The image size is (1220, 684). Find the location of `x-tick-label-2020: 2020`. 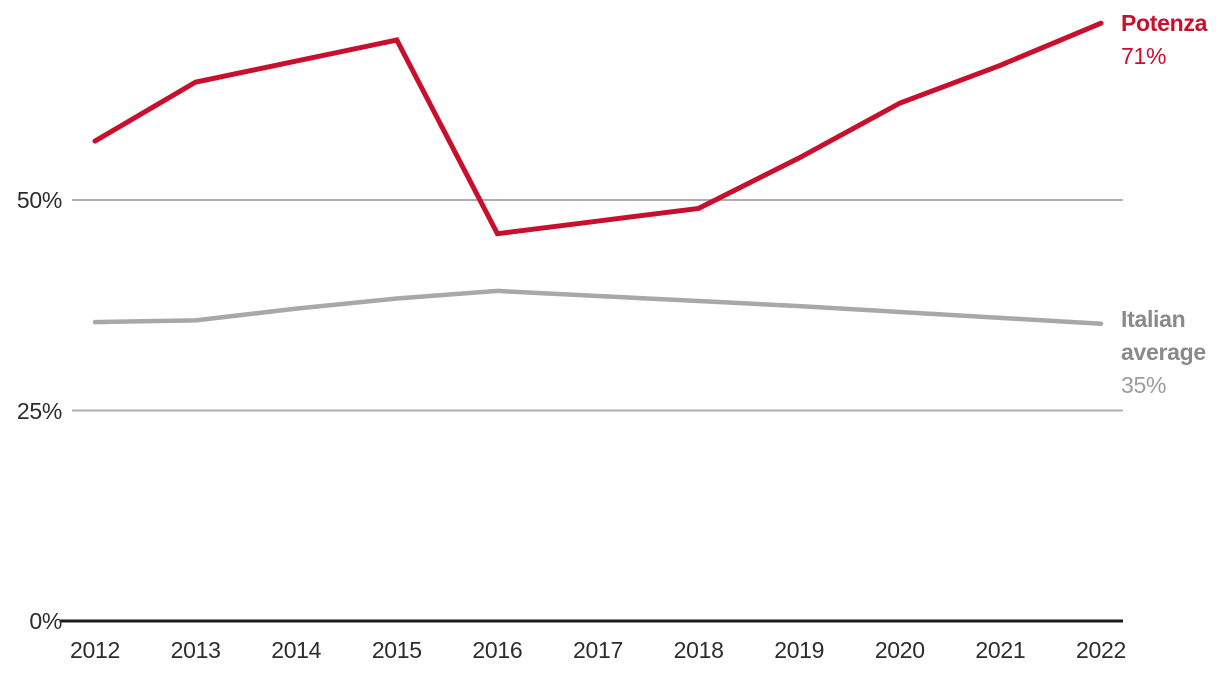

x-tick-label-2020: 2020 is located at coordinates (899, 650).